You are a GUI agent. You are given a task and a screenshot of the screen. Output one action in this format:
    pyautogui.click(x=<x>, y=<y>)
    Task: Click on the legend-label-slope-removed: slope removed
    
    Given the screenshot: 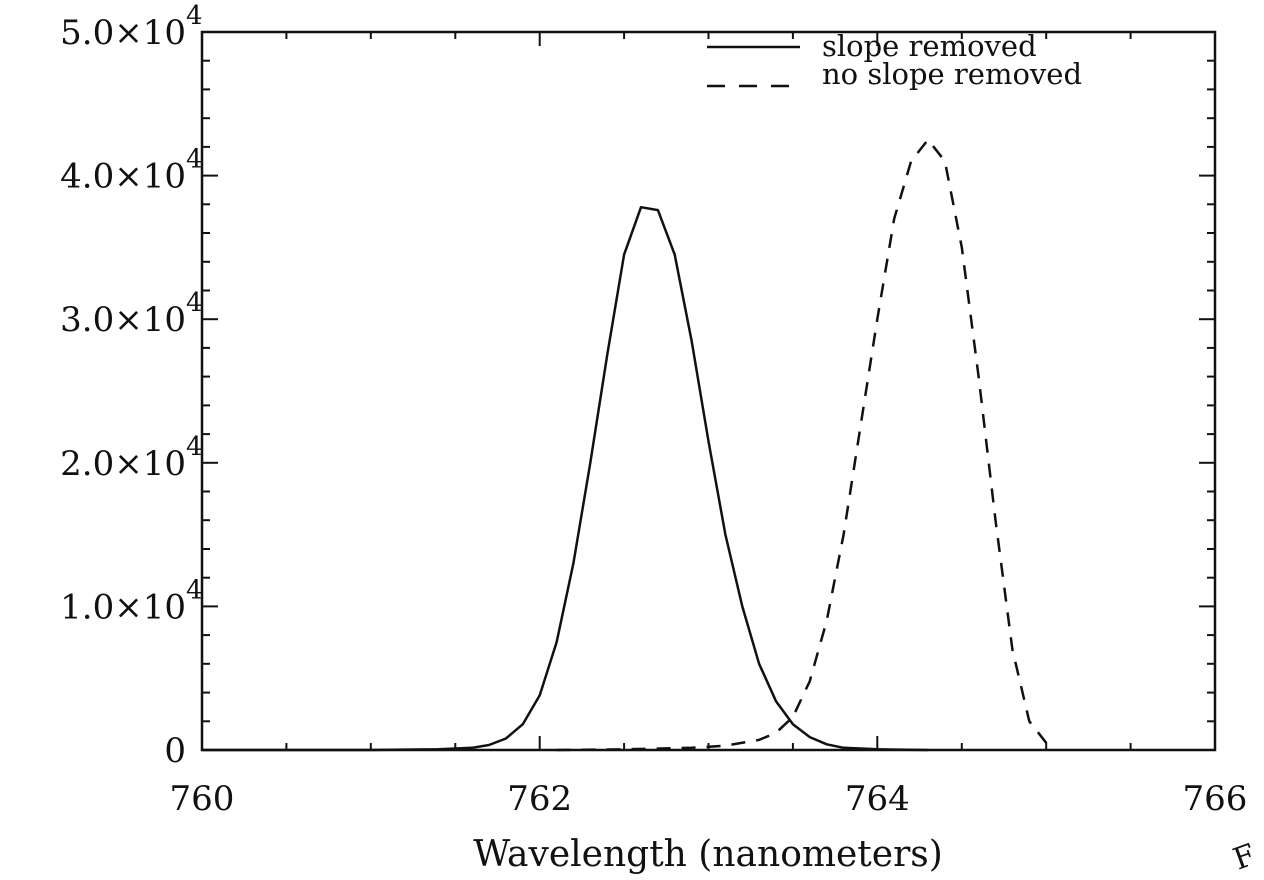 What is the action you would take?
    pyautogui.click(x=929, y=46)
    